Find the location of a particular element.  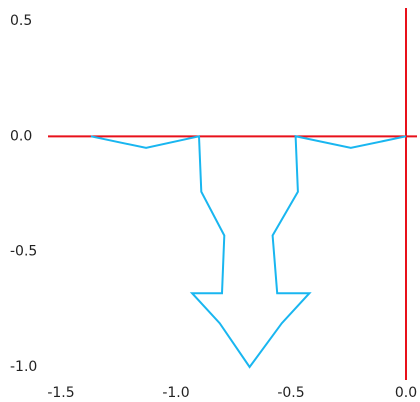

x-tick-label: -0.5 is located at coordinates (290, 393).